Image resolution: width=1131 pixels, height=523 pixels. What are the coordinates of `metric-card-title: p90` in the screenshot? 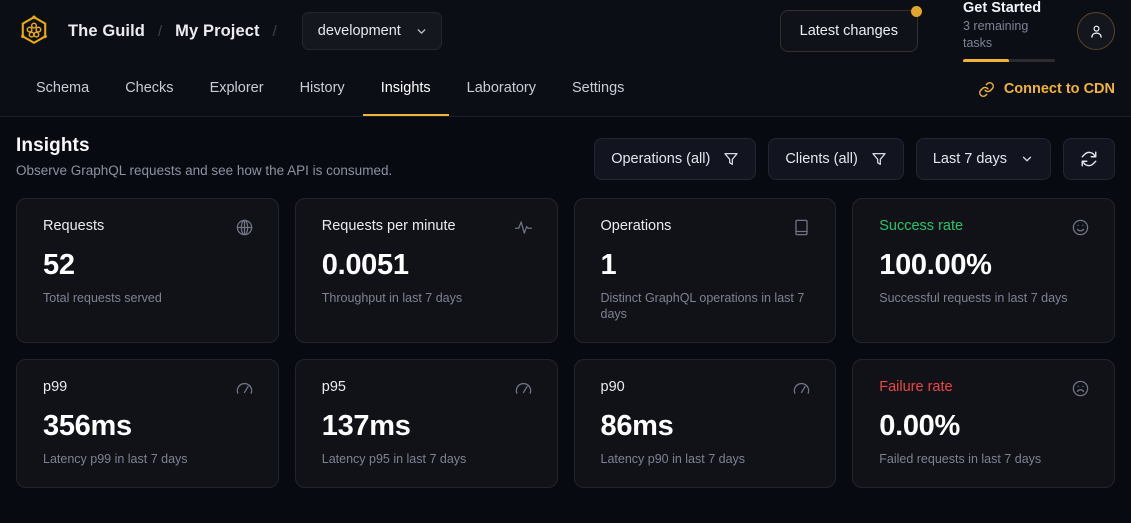 It's located at (612, 387).